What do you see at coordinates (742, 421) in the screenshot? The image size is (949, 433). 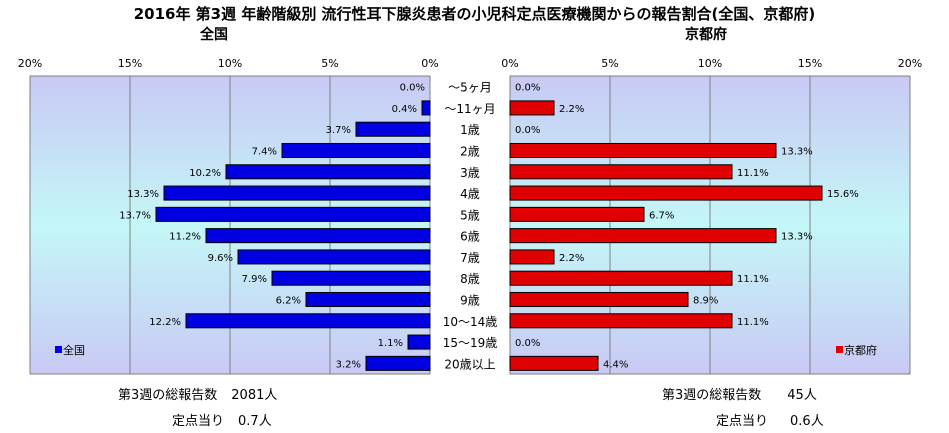 I see `right-perpoint-label: 定点当り` at bounding box center [742, 421].